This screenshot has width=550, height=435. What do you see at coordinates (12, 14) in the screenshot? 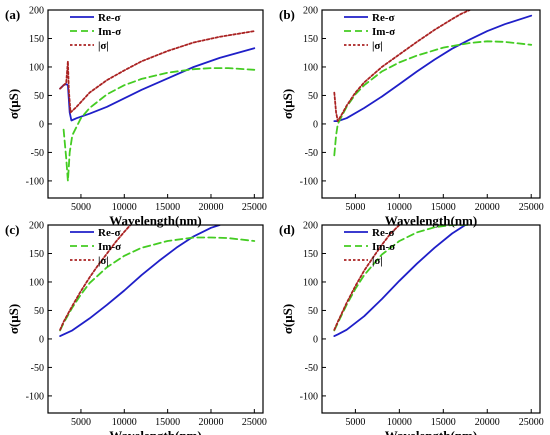
I see `panel-label: (a)` at bounding box center [12, 14].